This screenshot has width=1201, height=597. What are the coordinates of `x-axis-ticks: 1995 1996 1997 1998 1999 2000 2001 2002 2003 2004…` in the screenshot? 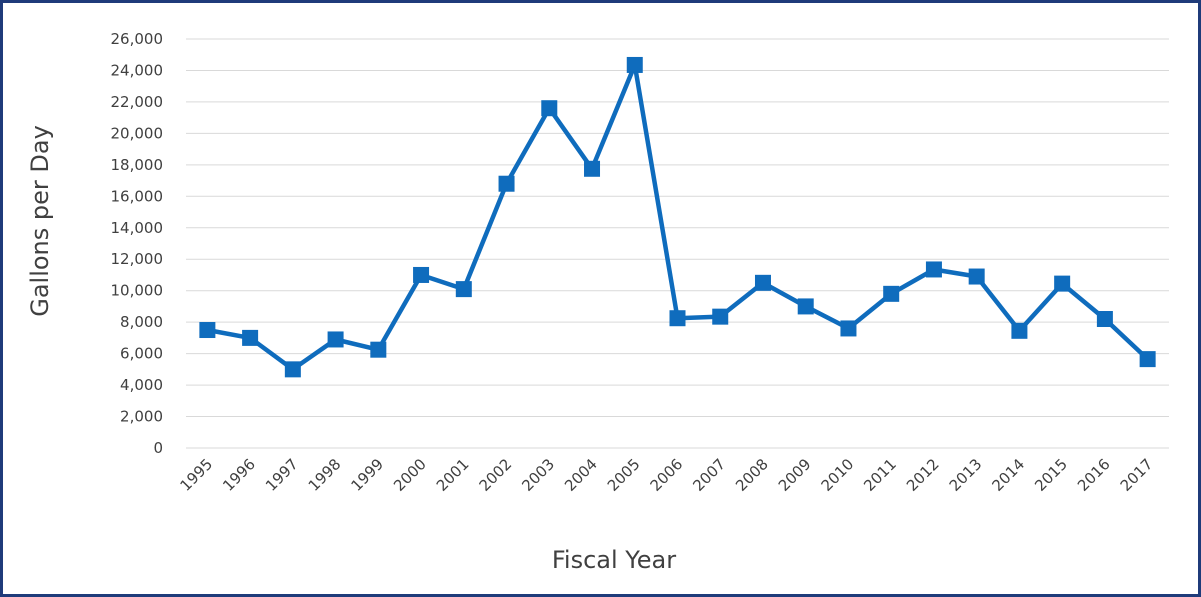 It's located at (666, 475).